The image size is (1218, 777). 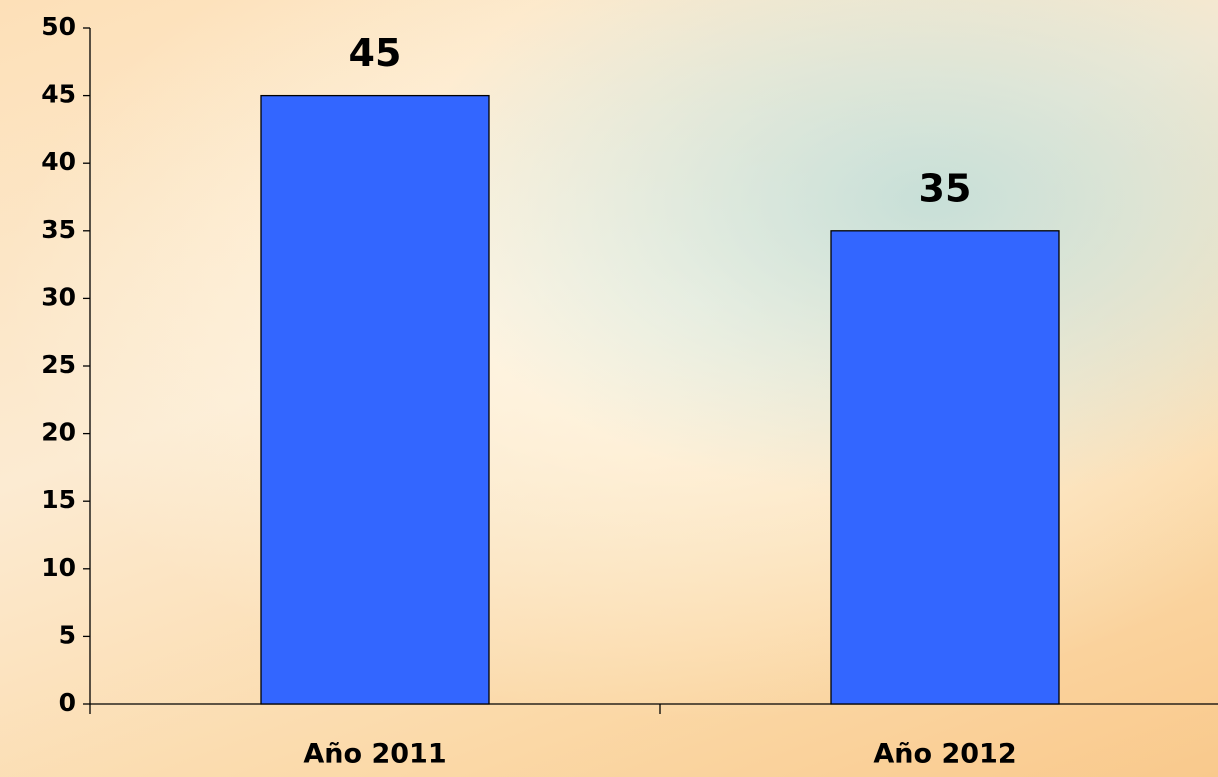 I want to click on y-tick-label: 0, so click(x=67, y=702).